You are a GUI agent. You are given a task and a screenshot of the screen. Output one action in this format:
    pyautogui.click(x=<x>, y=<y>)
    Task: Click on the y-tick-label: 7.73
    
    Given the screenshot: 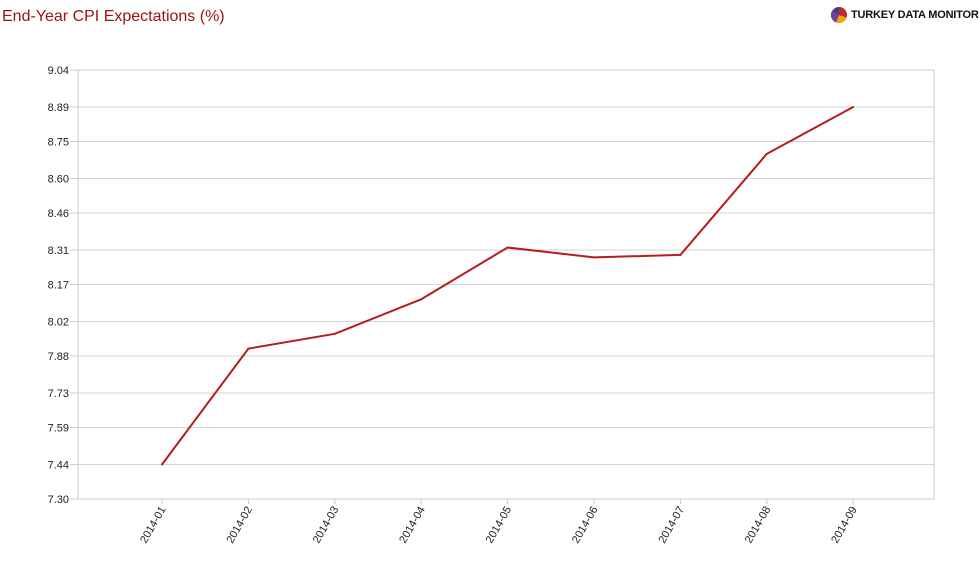 What is the action you would take?
    pyautogui.click(x=58, y=394)
    